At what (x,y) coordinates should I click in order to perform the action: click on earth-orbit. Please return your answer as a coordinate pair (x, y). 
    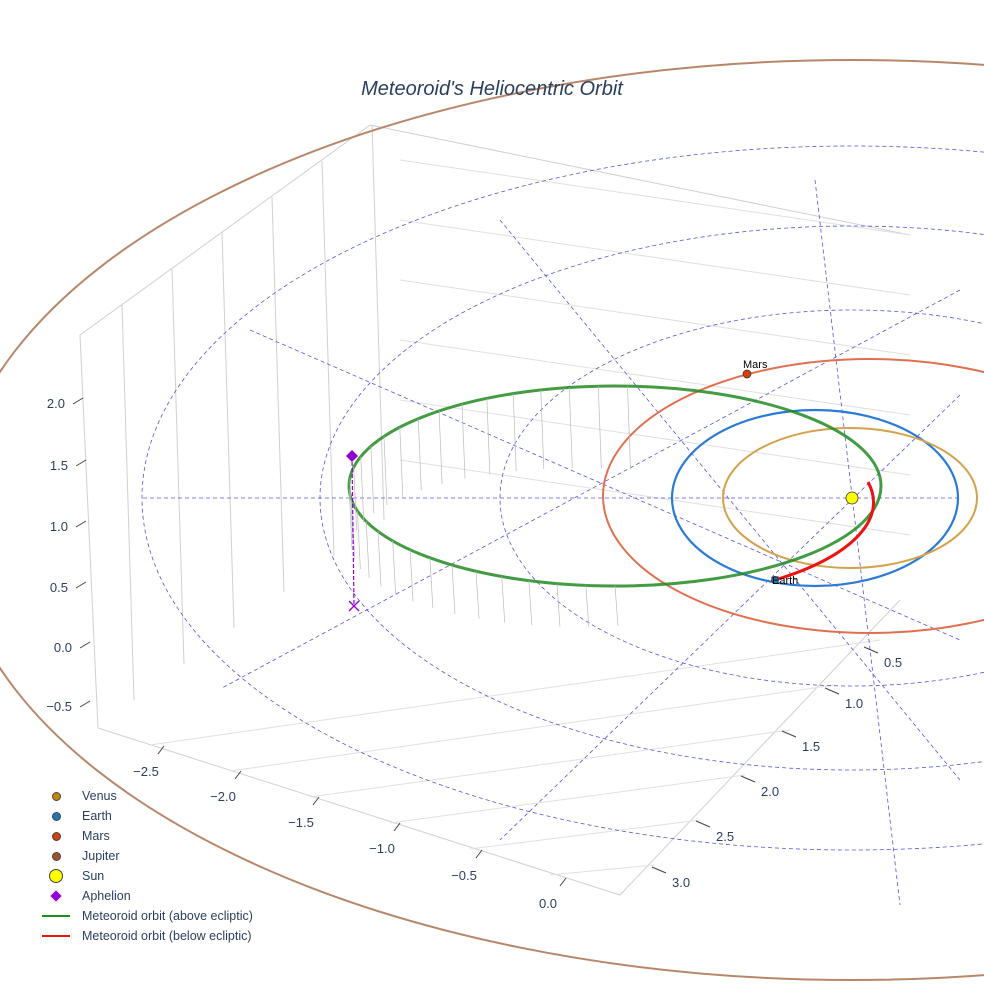
    Looking at the image, I should click on (815, 498).